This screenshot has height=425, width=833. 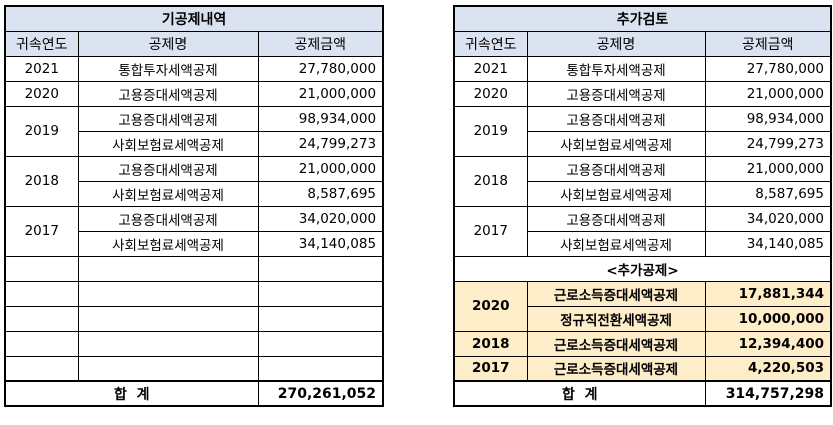 I want to click on total-amount: 270,261,052, so click(x=320, y=393).